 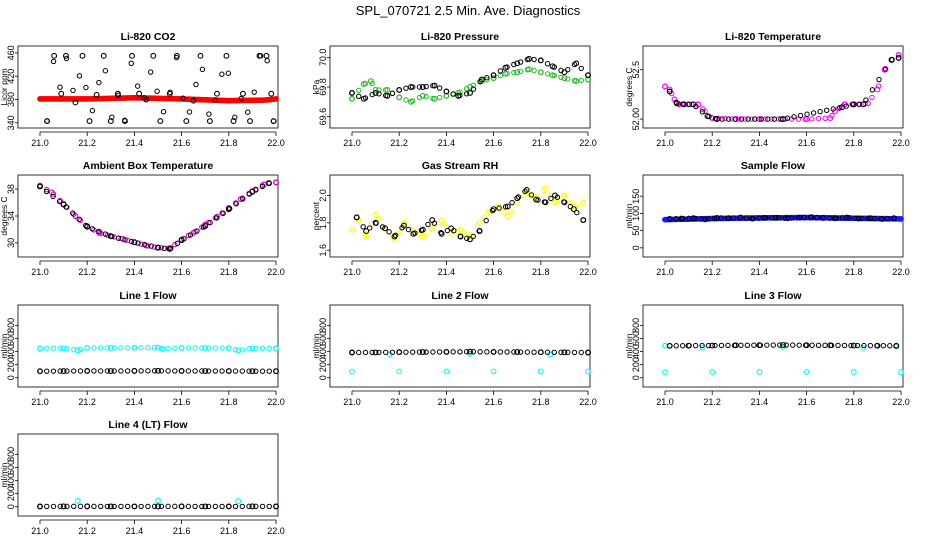 I want to click on y-tick-label: 34, so click(x=11, y=216).